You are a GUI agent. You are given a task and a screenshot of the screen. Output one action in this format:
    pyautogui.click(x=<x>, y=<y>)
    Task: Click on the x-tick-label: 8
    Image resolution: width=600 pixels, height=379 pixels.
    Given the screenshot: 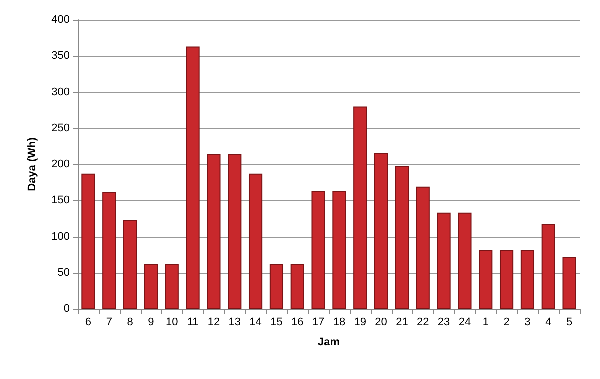 What is the action you would take?
    pyautogui.click(x=130, y=322)
    